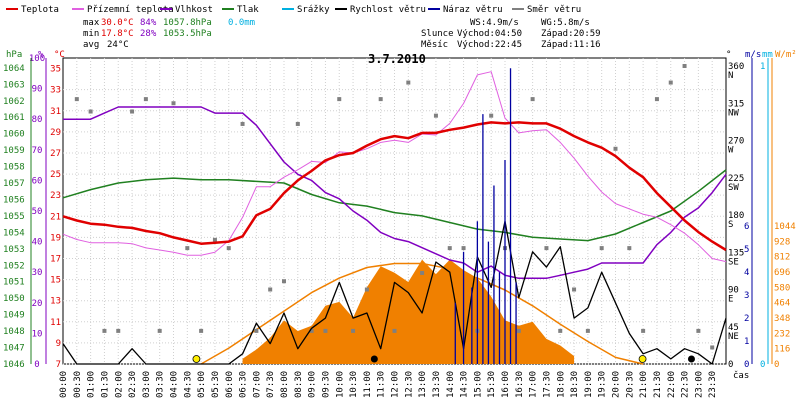 The image size is (800, 400). What do you see at coordinates (340, 384) in the screenshot?
I see `axis-tick-time: 10:00` at bounding box center [340, 384].